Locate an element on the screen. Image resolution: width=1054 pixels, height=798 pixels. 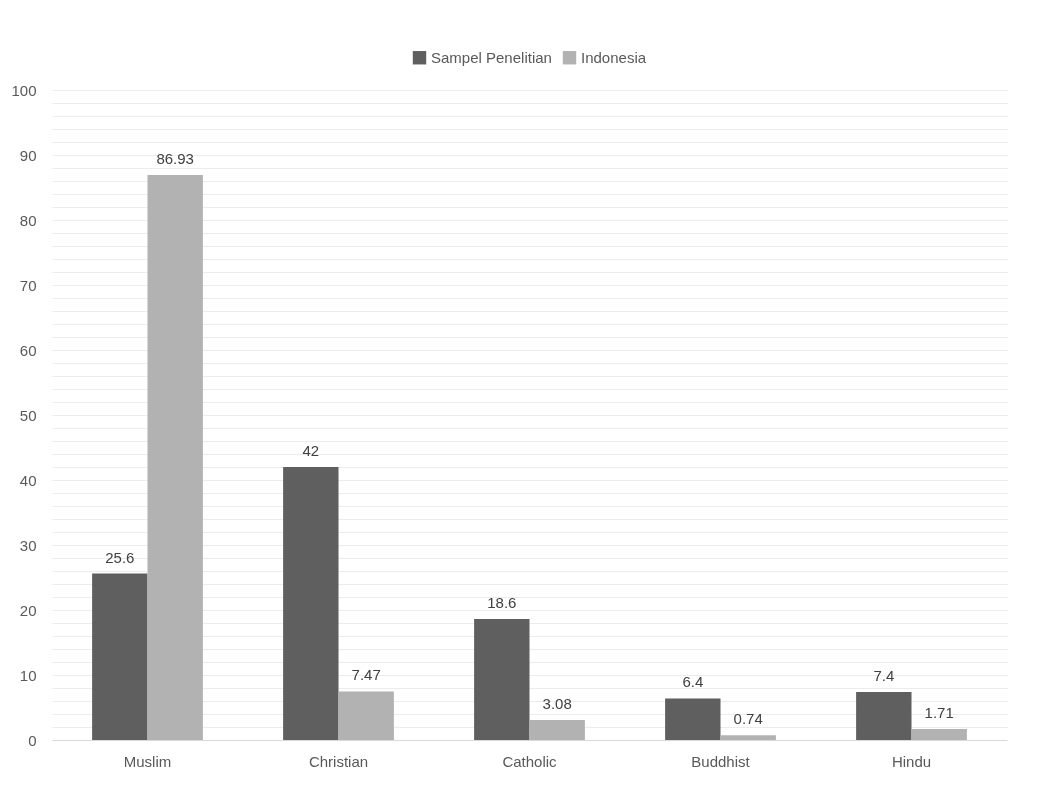
data-label: 86.93 is located at coordinates (175, 158).